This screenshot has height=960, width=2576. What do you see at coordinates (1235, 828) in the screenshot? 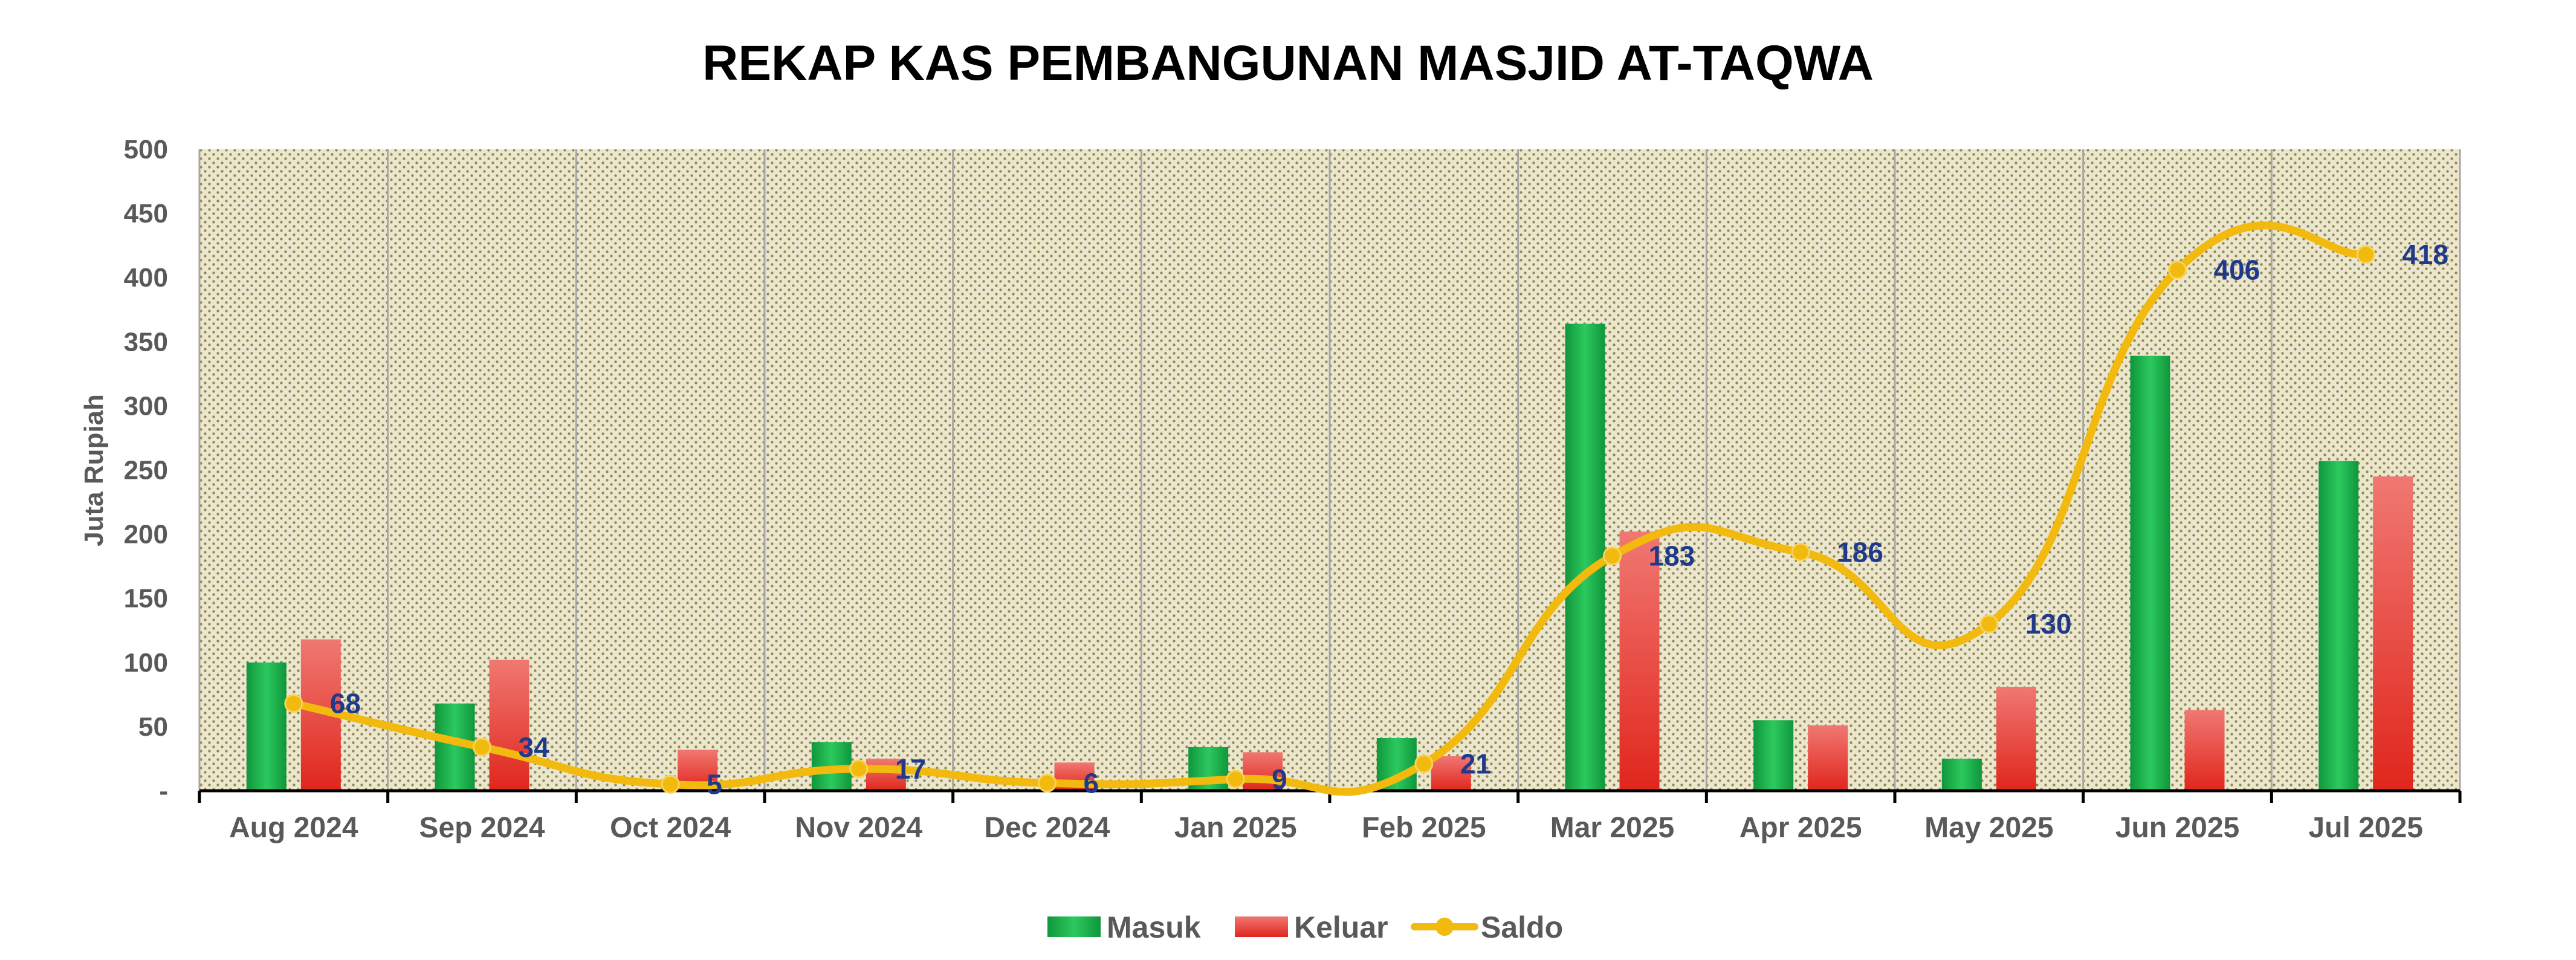
I see `x-tick-label: Jan 2025` at bounding box center [1235, 828].